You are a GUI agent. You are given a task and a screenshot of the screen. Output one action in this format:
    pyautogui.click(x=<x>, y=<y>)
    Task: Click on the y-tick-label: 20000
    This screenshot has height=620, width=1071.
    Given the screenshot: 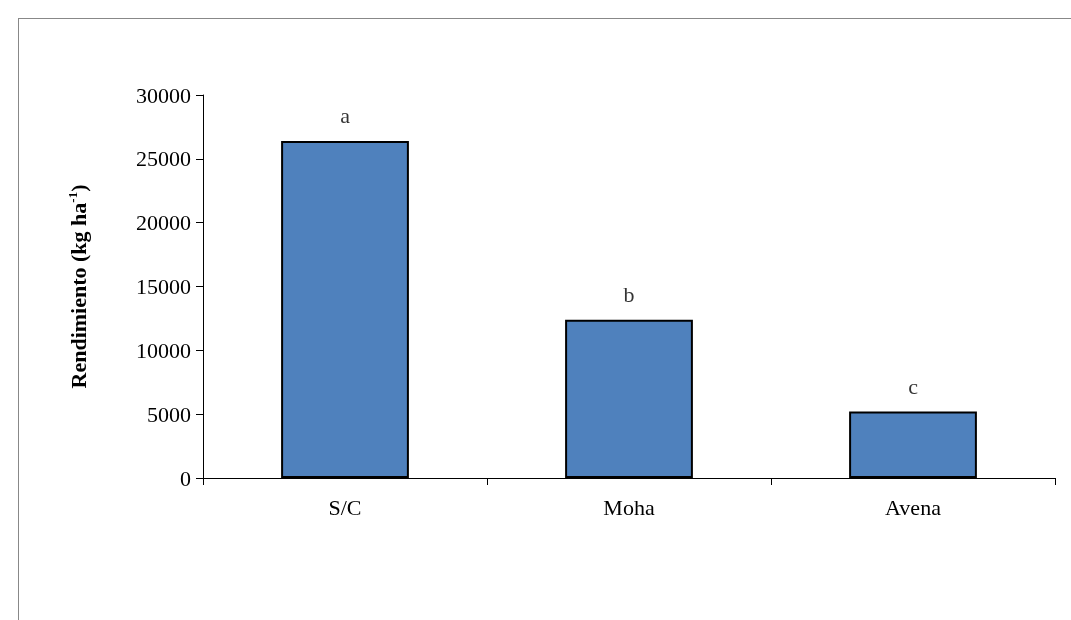 What is the action you would take?
    pyautogui.click(x=163, y=223)
    